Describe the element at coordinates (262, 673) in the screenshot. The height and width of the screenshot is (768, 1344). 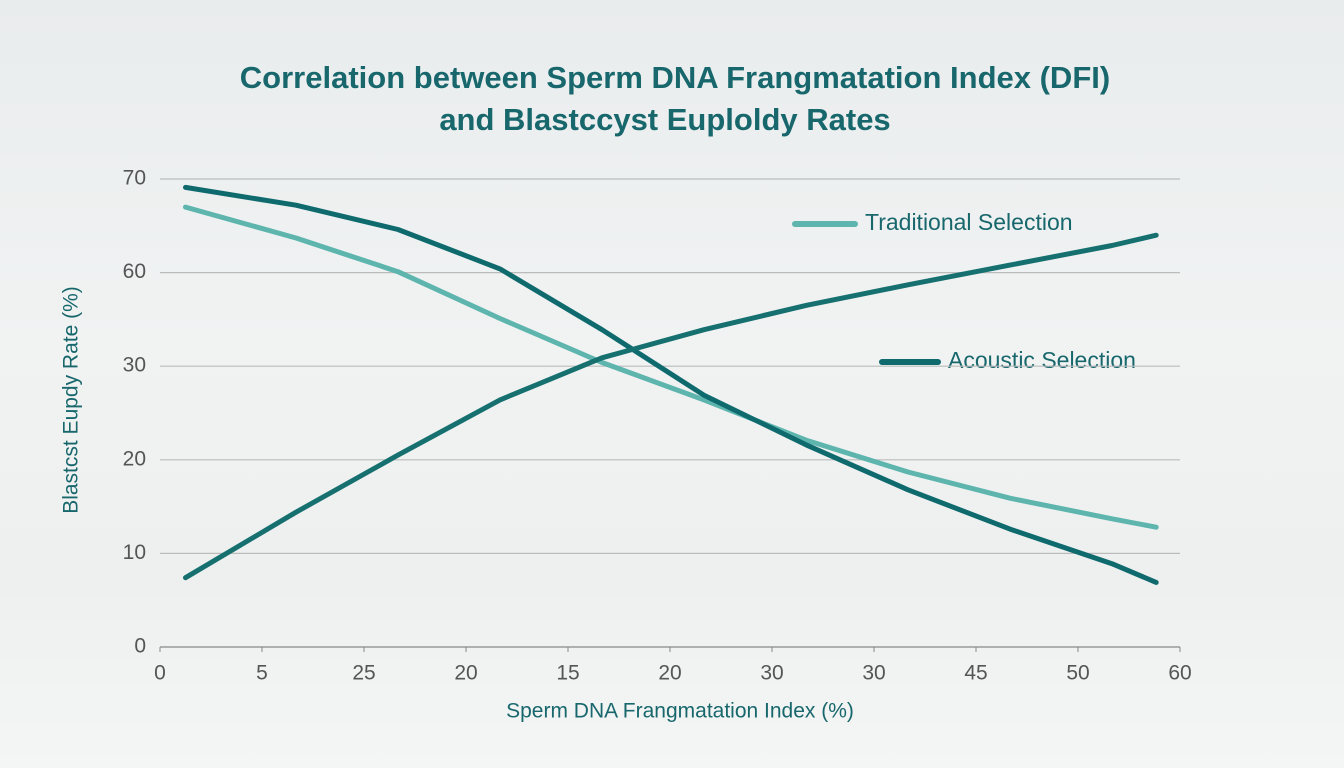
I see `x-tick-label: 5` at that location.